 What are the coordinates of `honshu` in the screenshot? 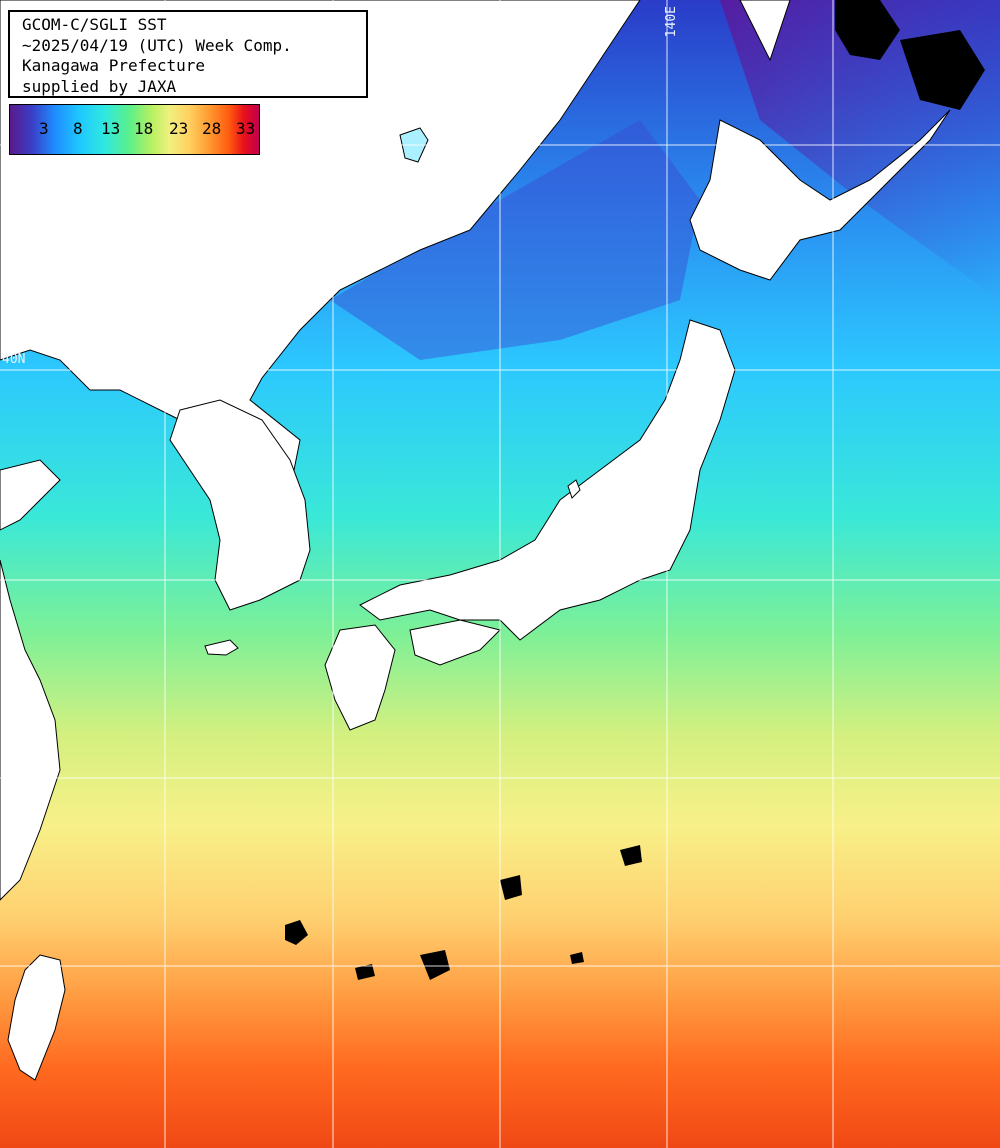 It's located at (547, 480).